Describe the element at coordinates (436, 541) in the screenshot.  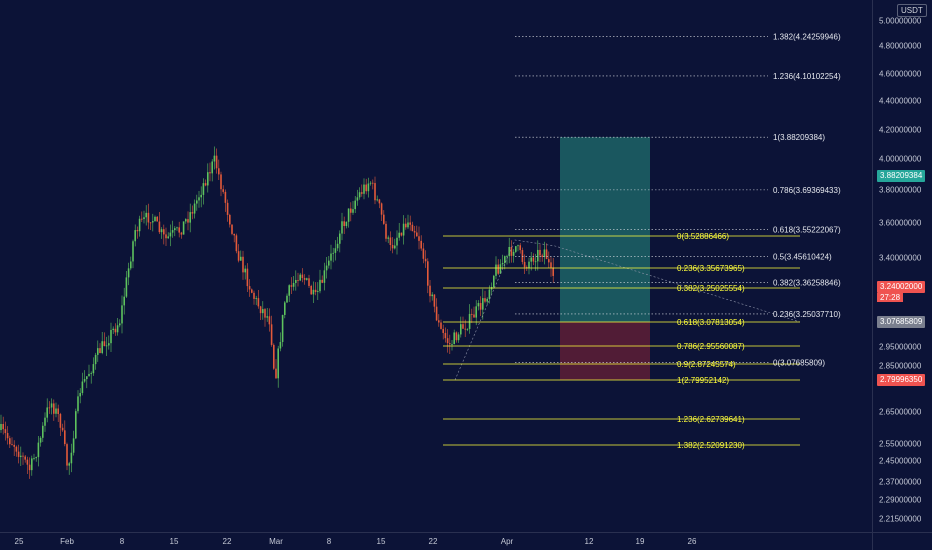
I see `time-axis: 25 Feb 8 15 22 Mar 8 15 22 Apr 12 19 26` at that location.